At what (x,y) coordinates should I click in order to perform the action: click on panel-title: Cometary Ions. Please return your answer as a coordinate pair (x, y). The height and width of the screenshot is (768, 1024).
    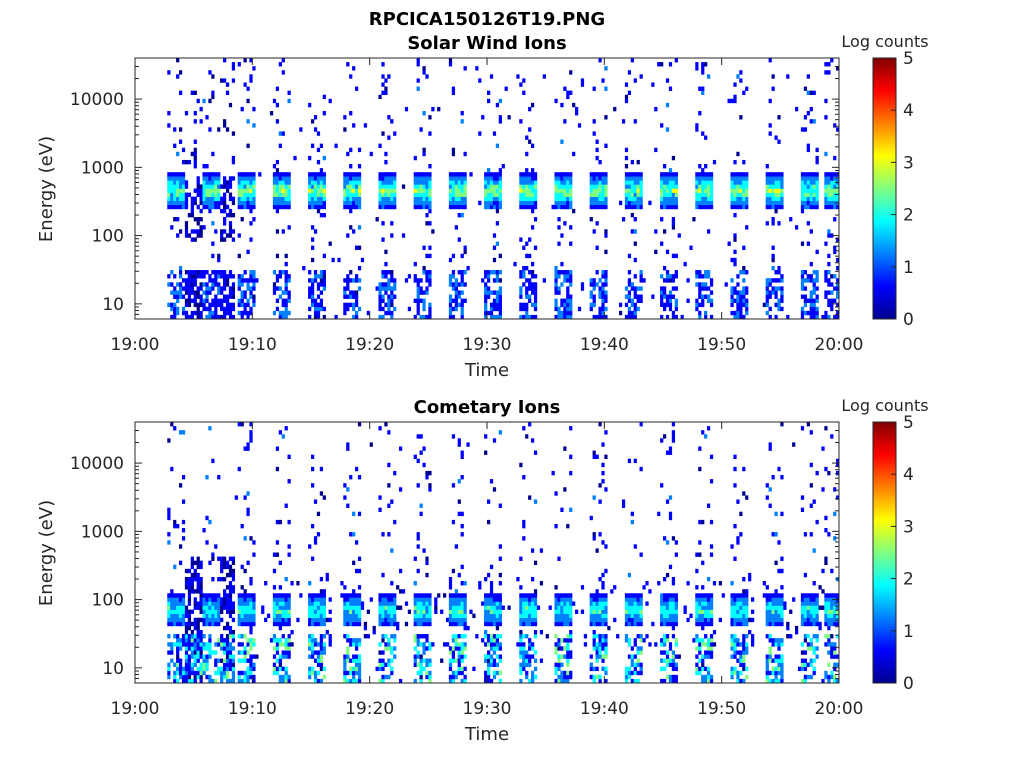
    Looking at the image, I should click on (487, 407).